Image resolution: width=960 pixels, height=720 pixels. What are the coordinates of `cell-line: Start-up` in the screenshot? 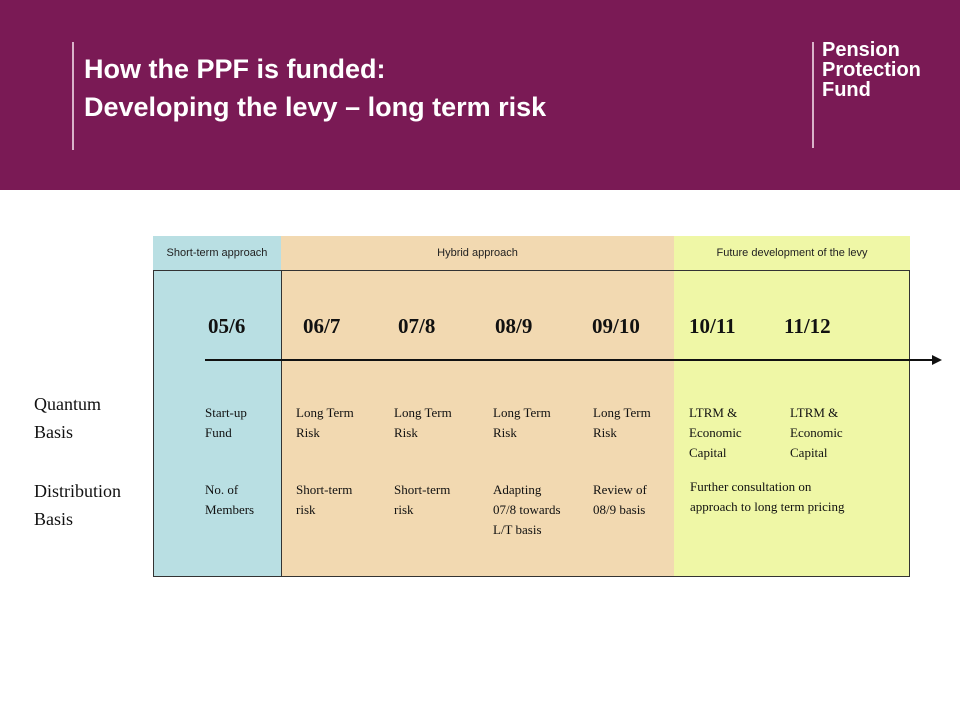 It's located at (226, 412).